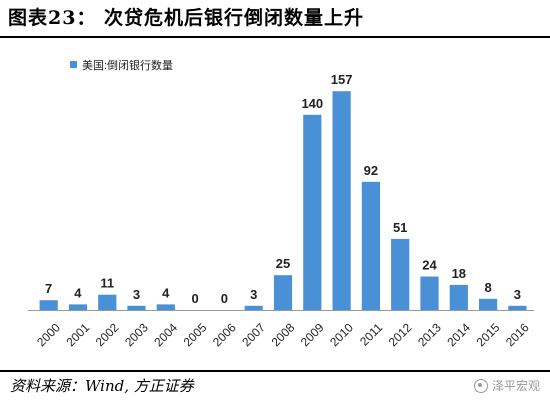  I want to click on tick-label-2015: 2015, so click(488, 334).